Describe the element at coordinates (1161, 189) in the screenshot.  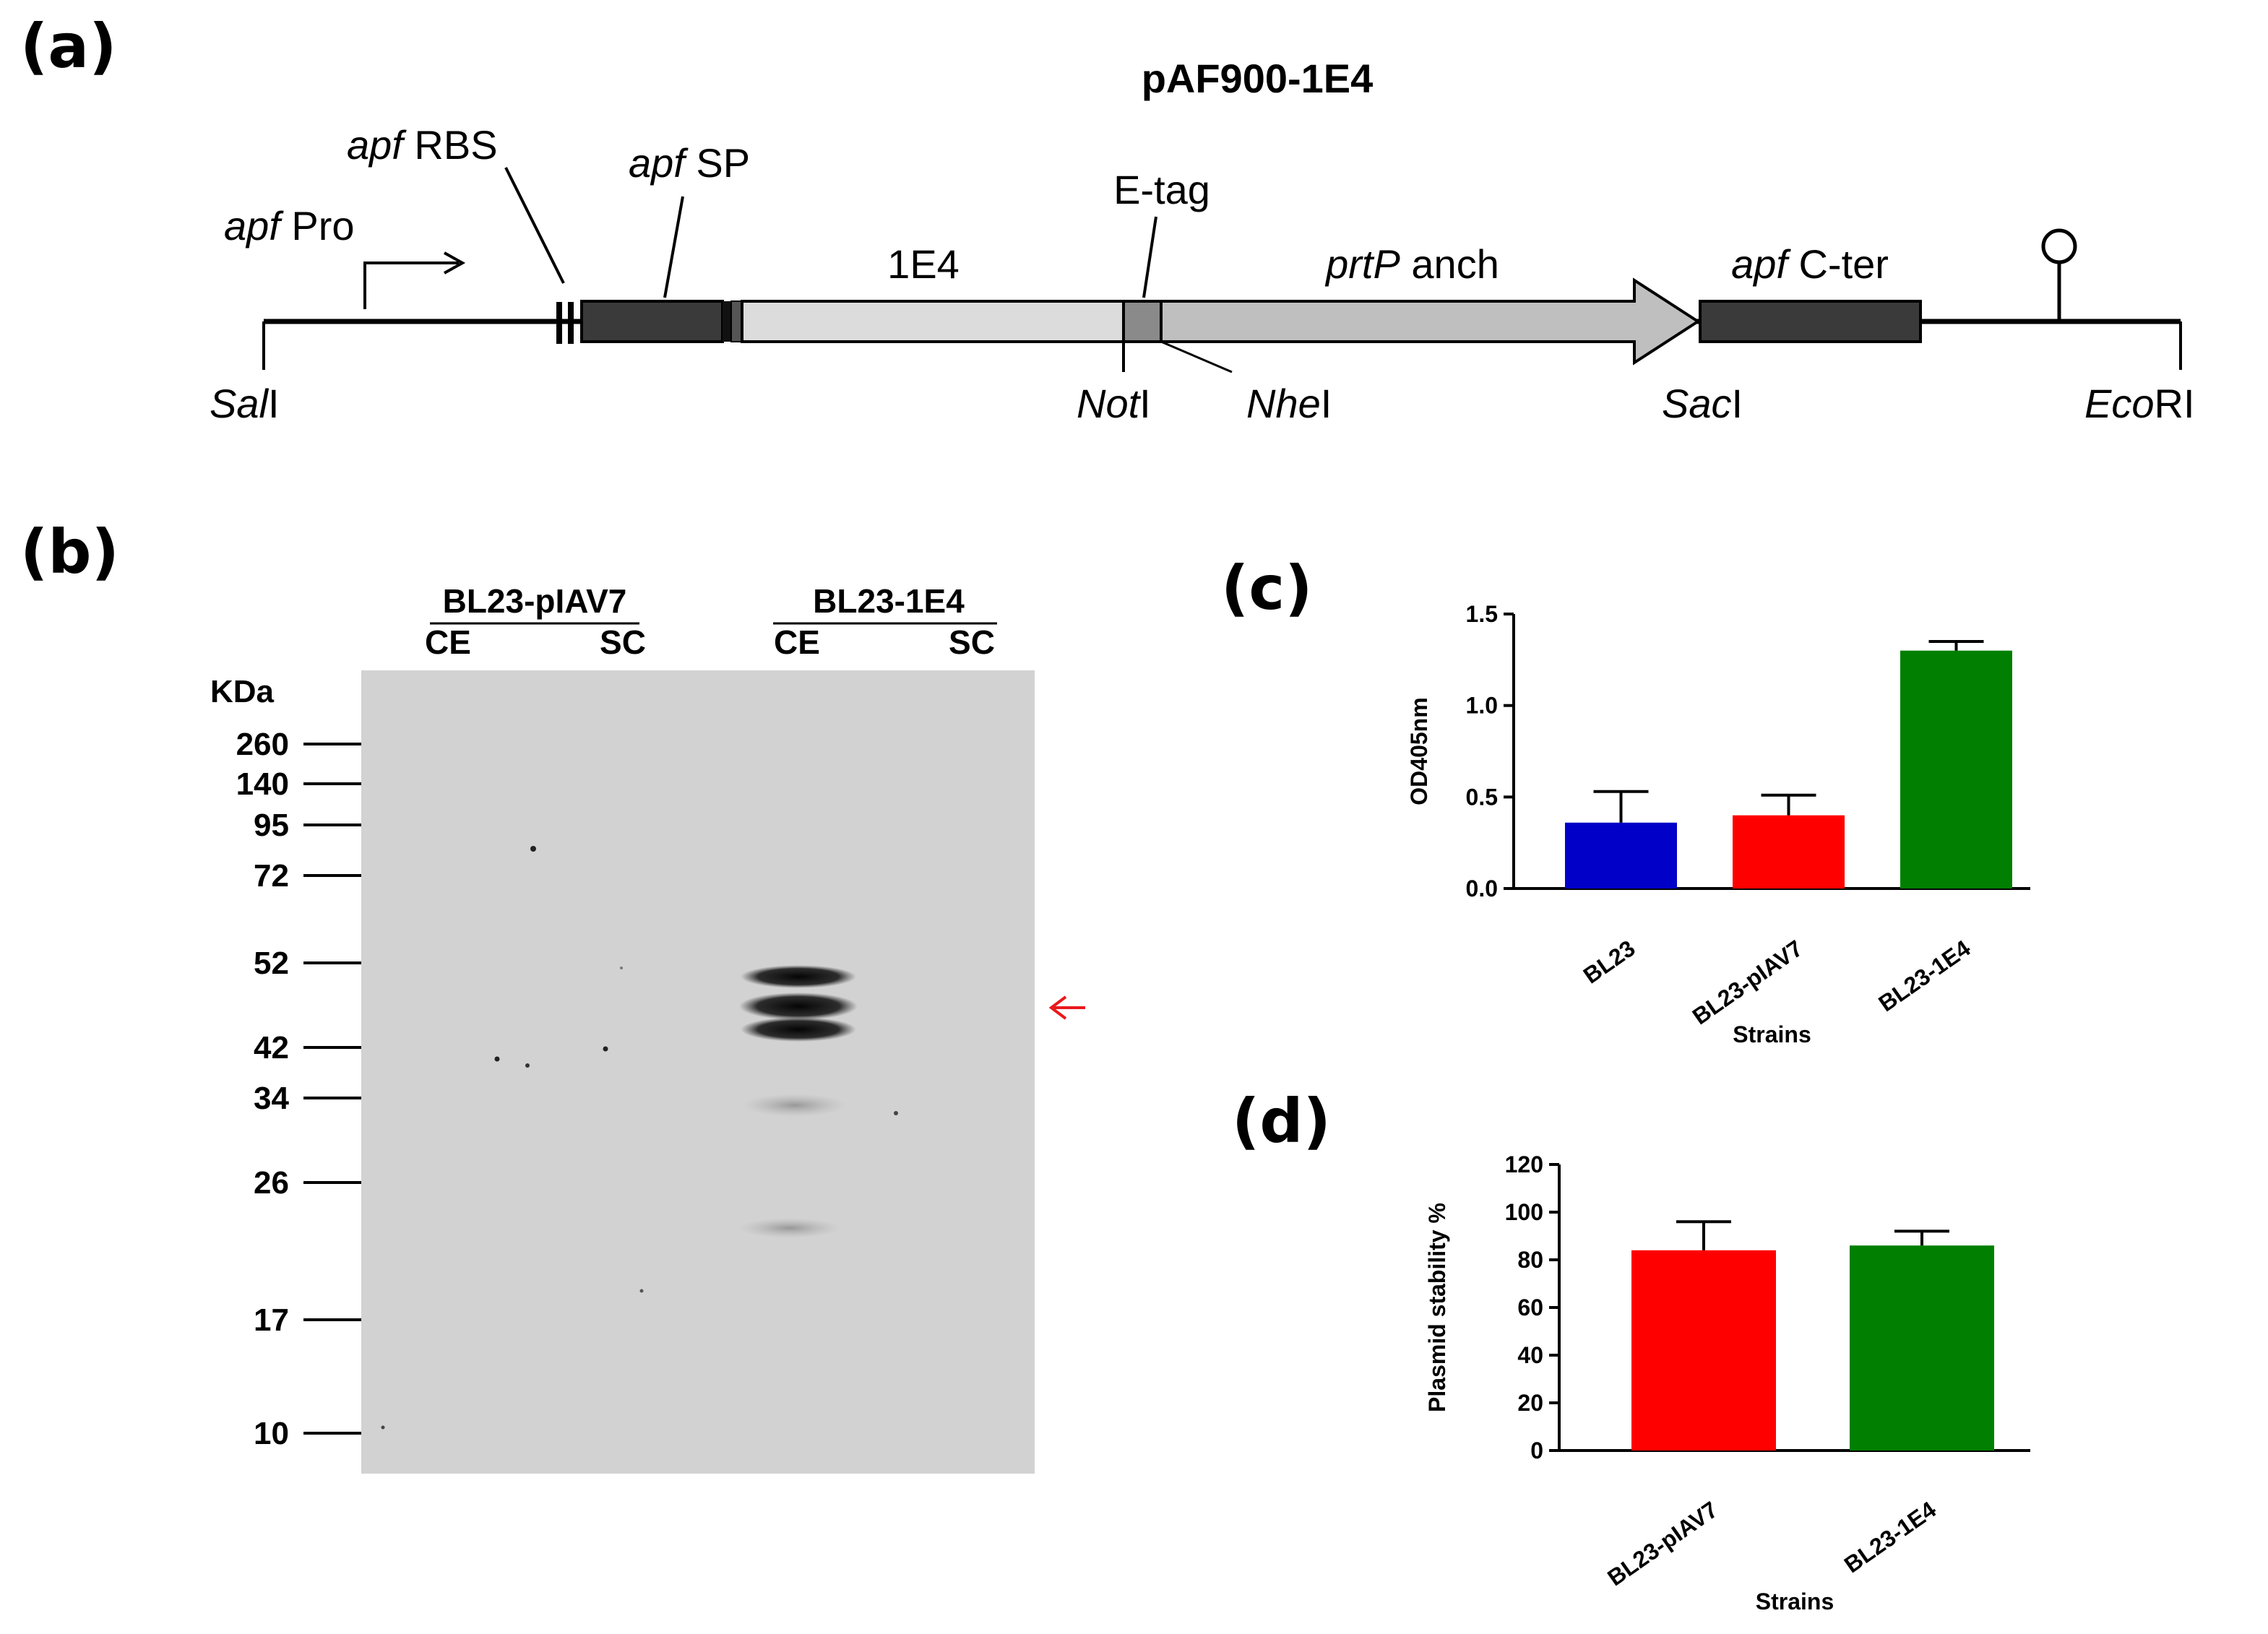
I see `etag-label: E-tag` at that location.